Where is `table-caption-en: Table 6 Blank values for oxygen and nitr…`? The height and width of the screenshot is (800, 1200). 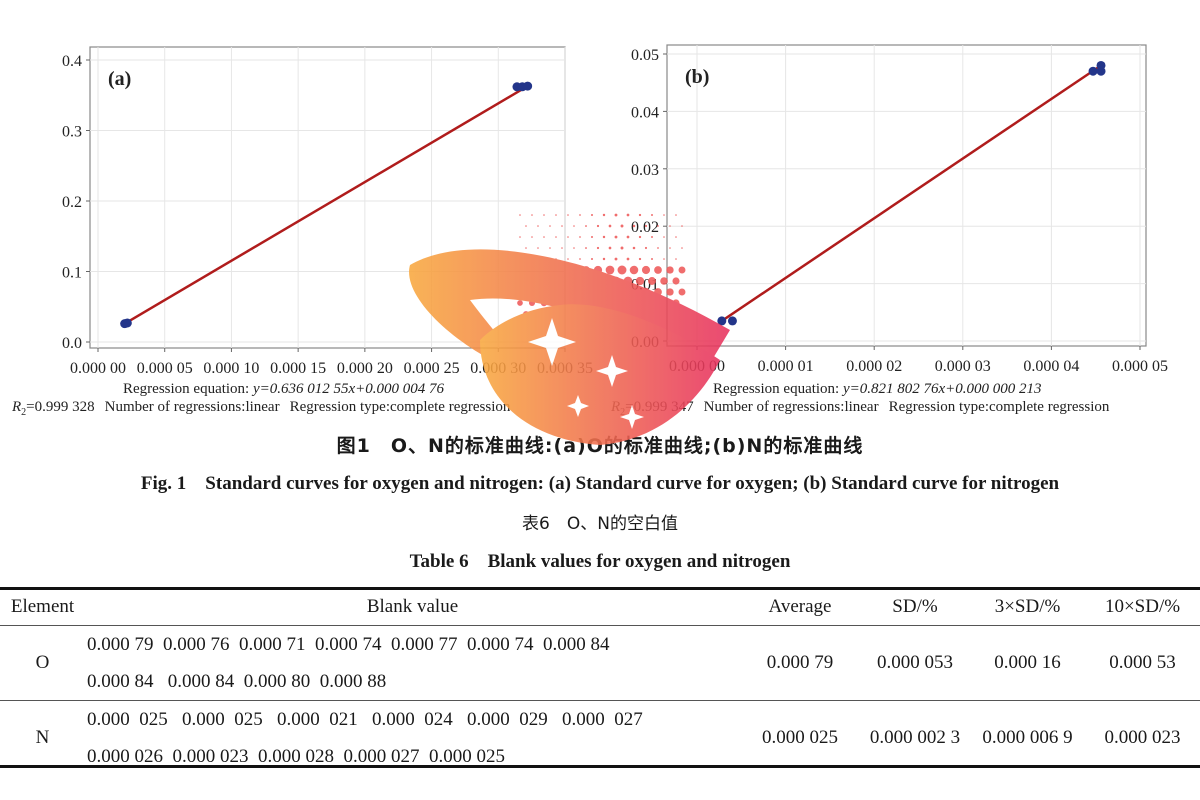
table-caption-en: Table 6 Blank values for oxygen and nitr… is located at coordinates (600, 561).